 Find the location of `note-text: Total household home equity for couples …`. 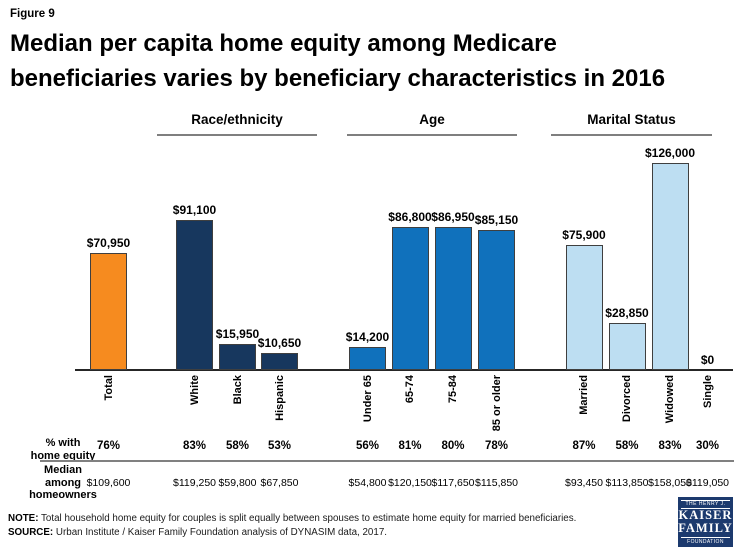

note-text: Total household home equity for couples … is located at coordinates (309, 518).